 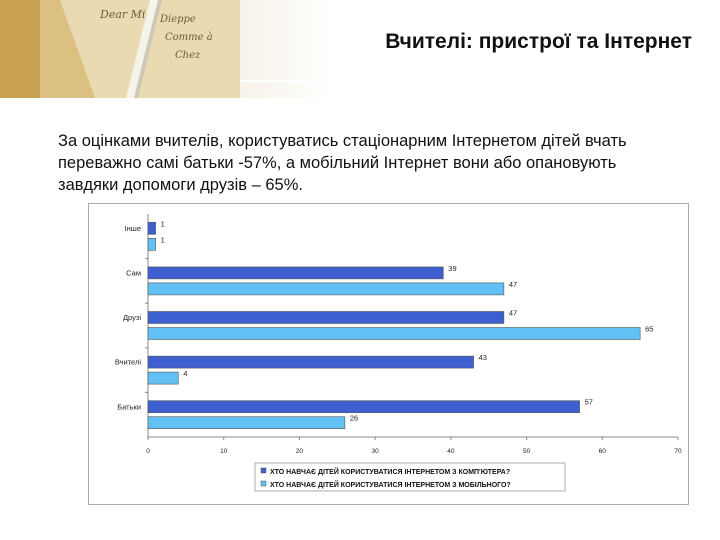 What do you see at coordinates (129, 406) in the screenshot?
I see `category-label: Батьки` at bounding box center [129, 406].